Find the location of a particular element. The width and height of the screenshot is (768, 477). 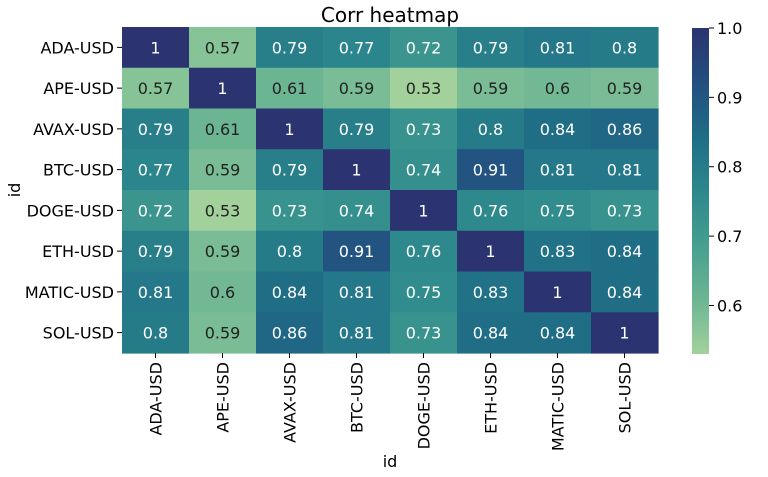

x-tick-label: SOL-USD is located at coordinates (625, 397).